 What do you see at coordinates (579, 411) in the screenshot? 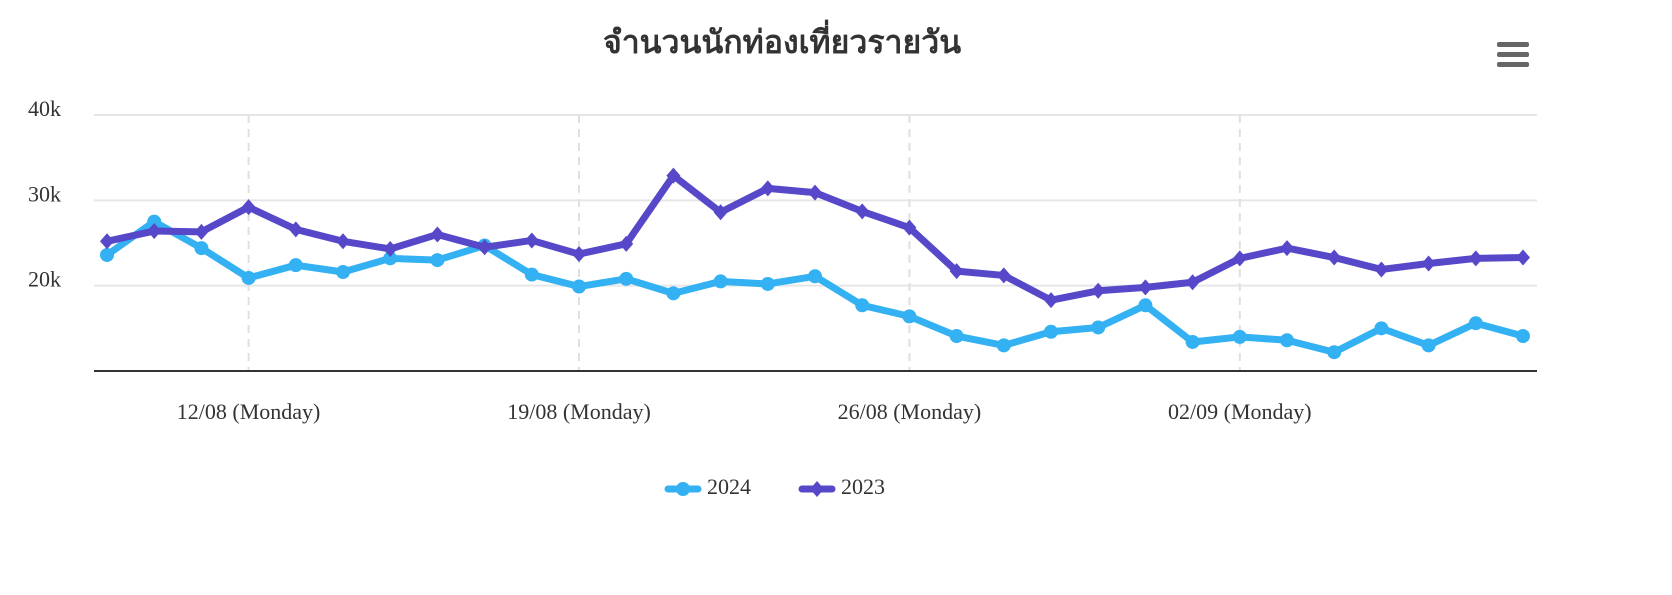
I see `x-tick-label: 19/08 (Monday)` at bounding box center [579, 411].